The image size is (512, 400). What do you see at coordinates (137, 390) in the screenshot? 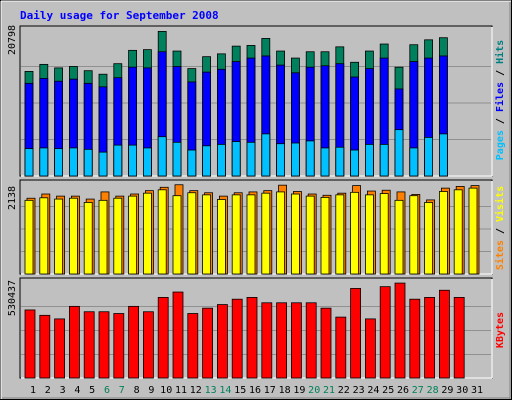
I see `day-label-8: 8` at bounding box center [137, 390].